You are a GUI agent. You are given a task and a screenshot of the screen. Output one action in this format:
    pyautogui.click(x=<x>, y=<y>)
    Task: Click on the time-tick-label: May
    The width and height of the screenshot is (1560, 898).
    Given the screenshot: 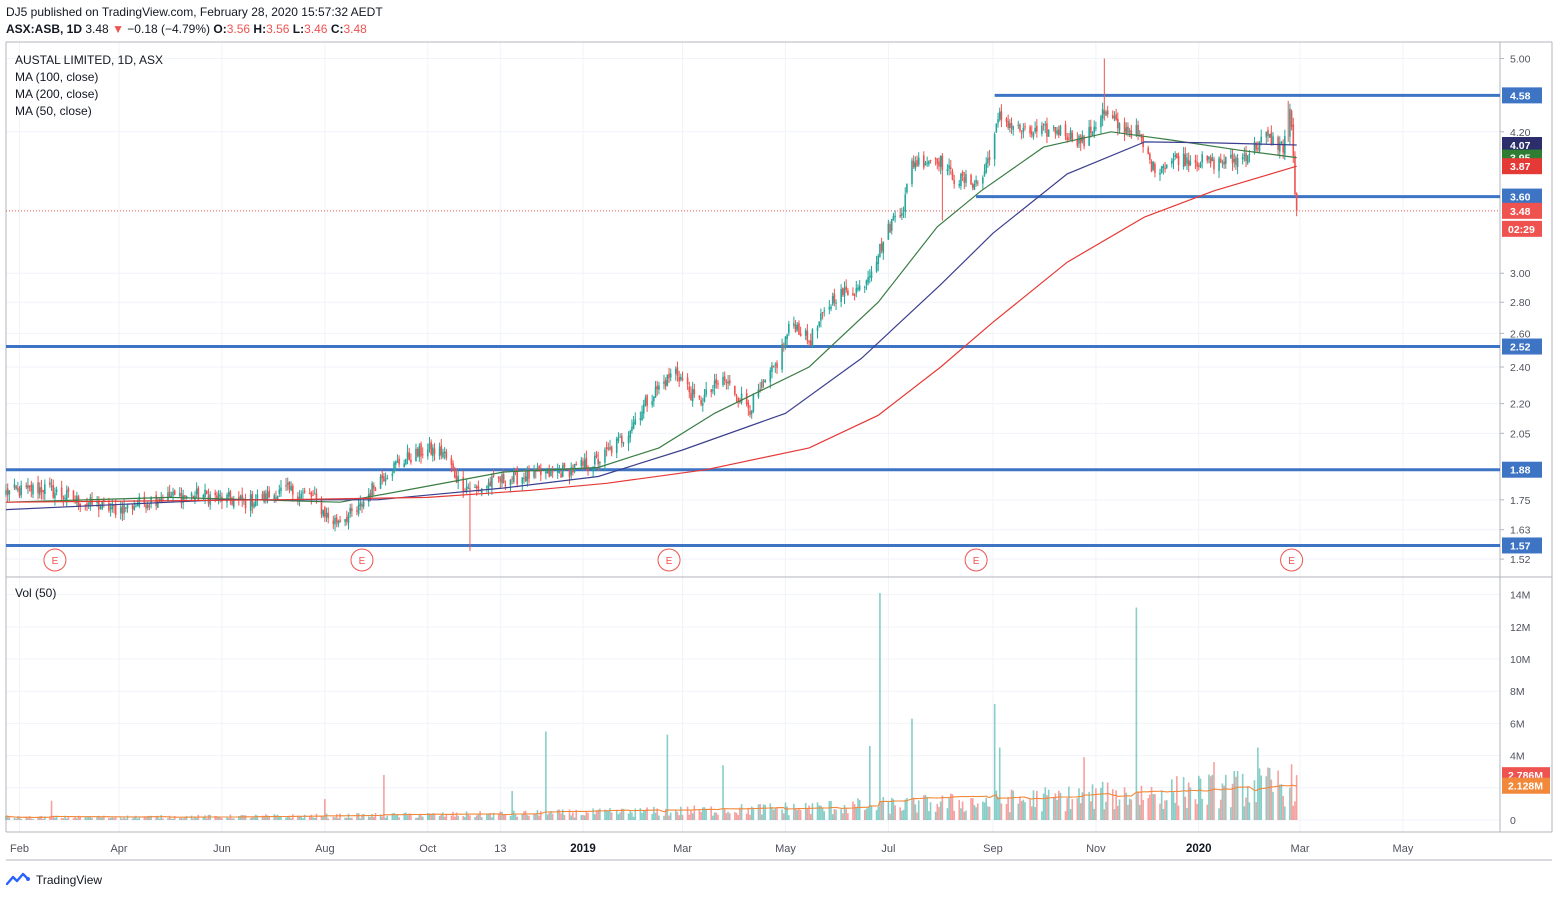 What is the action you would take?
    pyautogui.click(x=785, y=849)
    